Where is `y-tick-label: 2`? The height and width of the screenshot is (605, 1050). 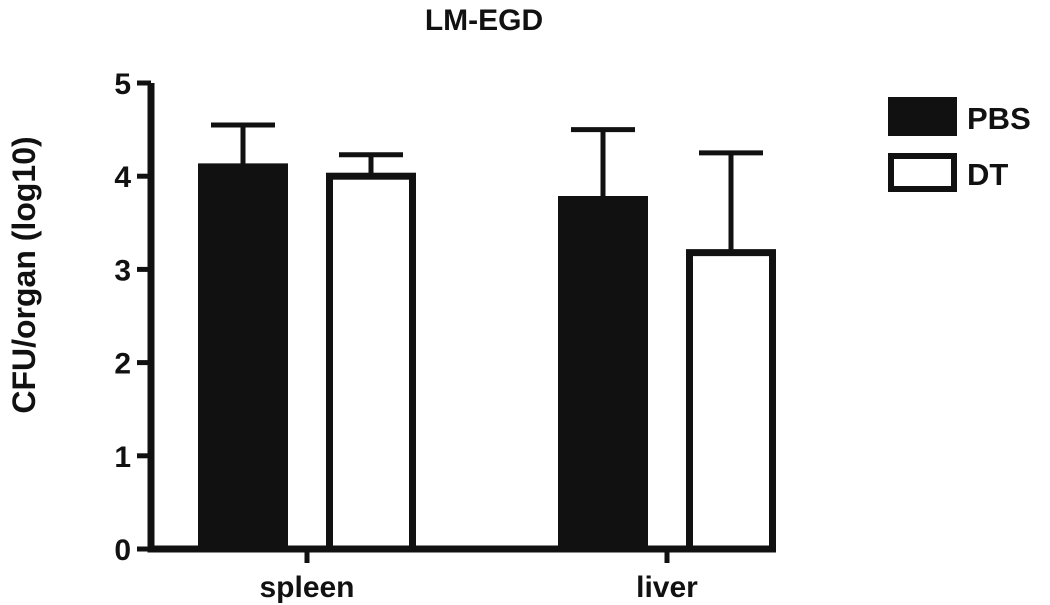 y-tick-label: 2 is located at coordinates (122, 364).